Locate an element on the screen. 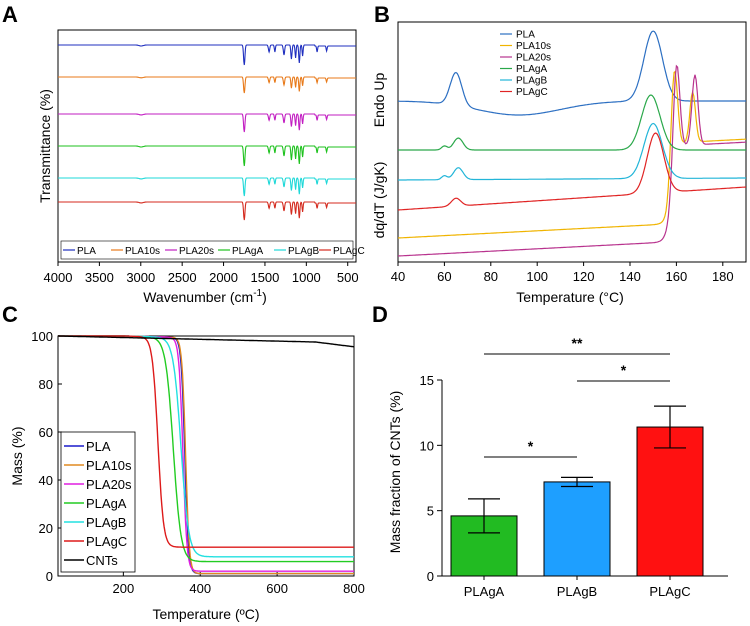 The image size is (750, 626). legend-label-b: PLAgB is located at coordinates (531, 81).